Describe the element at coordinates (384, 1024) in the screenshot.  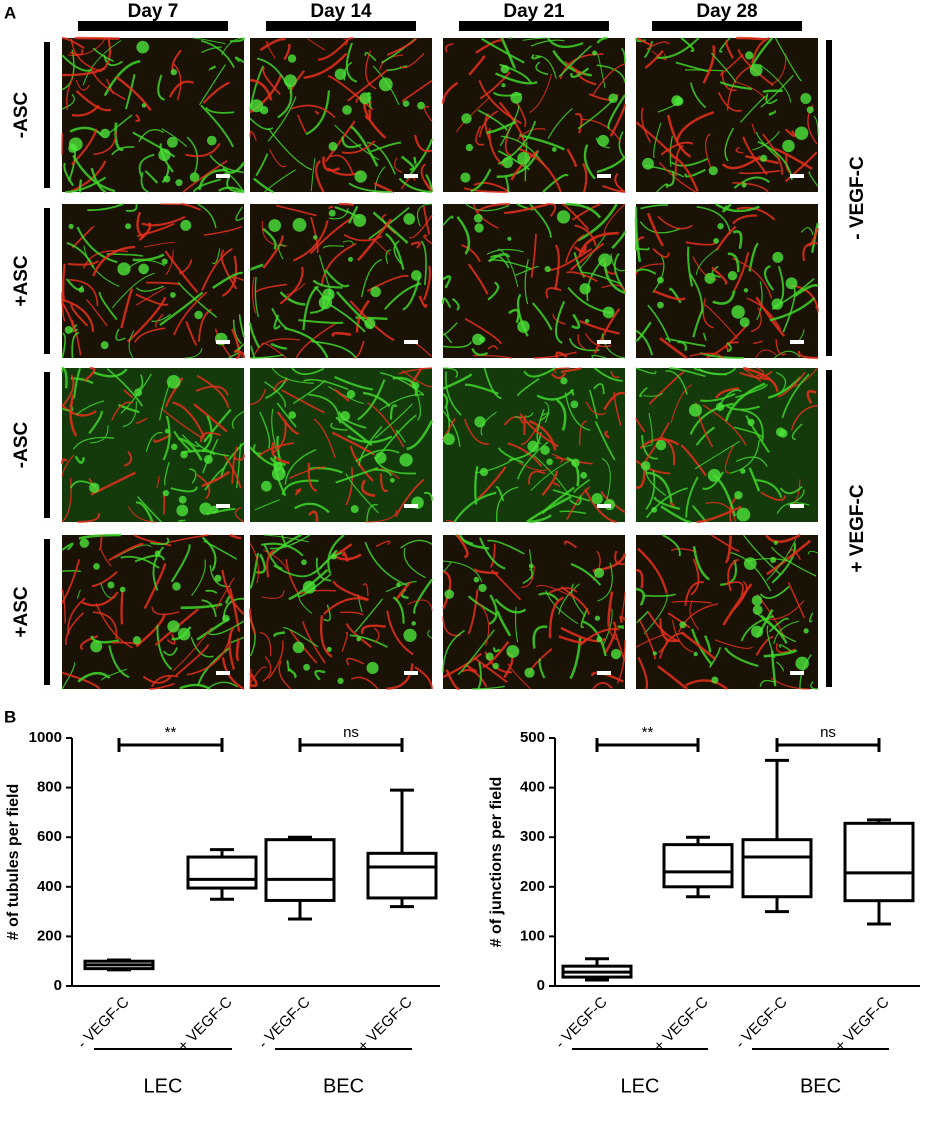
I see `x-tick-label: + VEGF-C` at that location.